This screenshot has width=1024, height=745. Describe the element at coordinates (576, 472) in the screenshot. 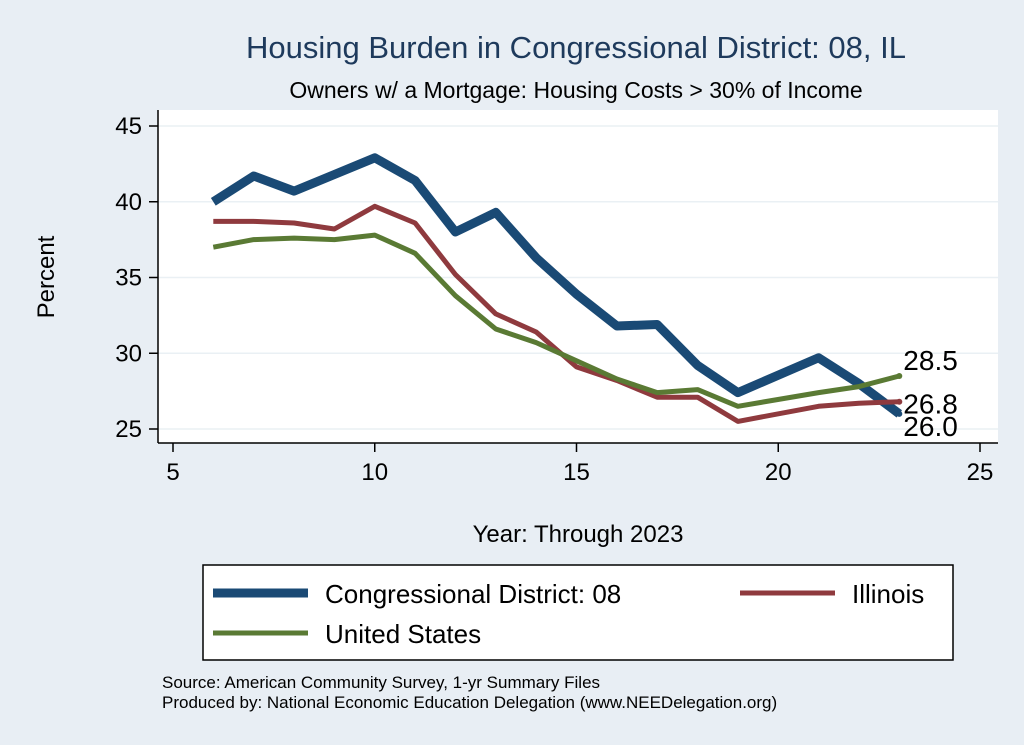

I see `x-tick-label: 15` at that location.